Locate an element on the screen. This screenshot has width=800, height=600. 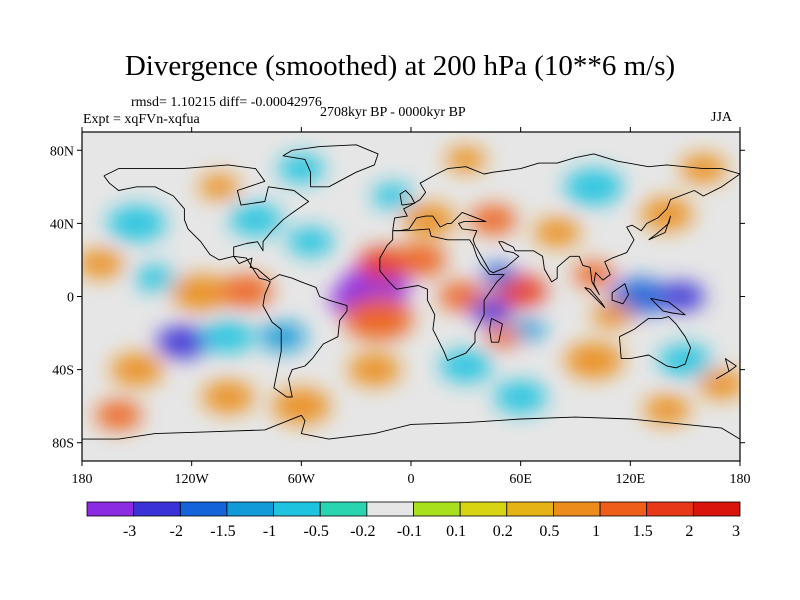
colorbar-label-11: 1.5 is located at coordinates (643, 531).